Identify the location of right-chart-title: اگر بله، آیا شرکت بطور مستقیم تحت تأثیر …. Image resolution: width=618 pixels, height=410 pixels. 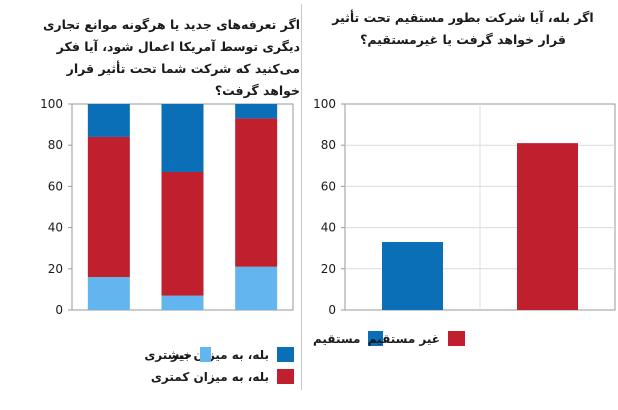
(463, 28).